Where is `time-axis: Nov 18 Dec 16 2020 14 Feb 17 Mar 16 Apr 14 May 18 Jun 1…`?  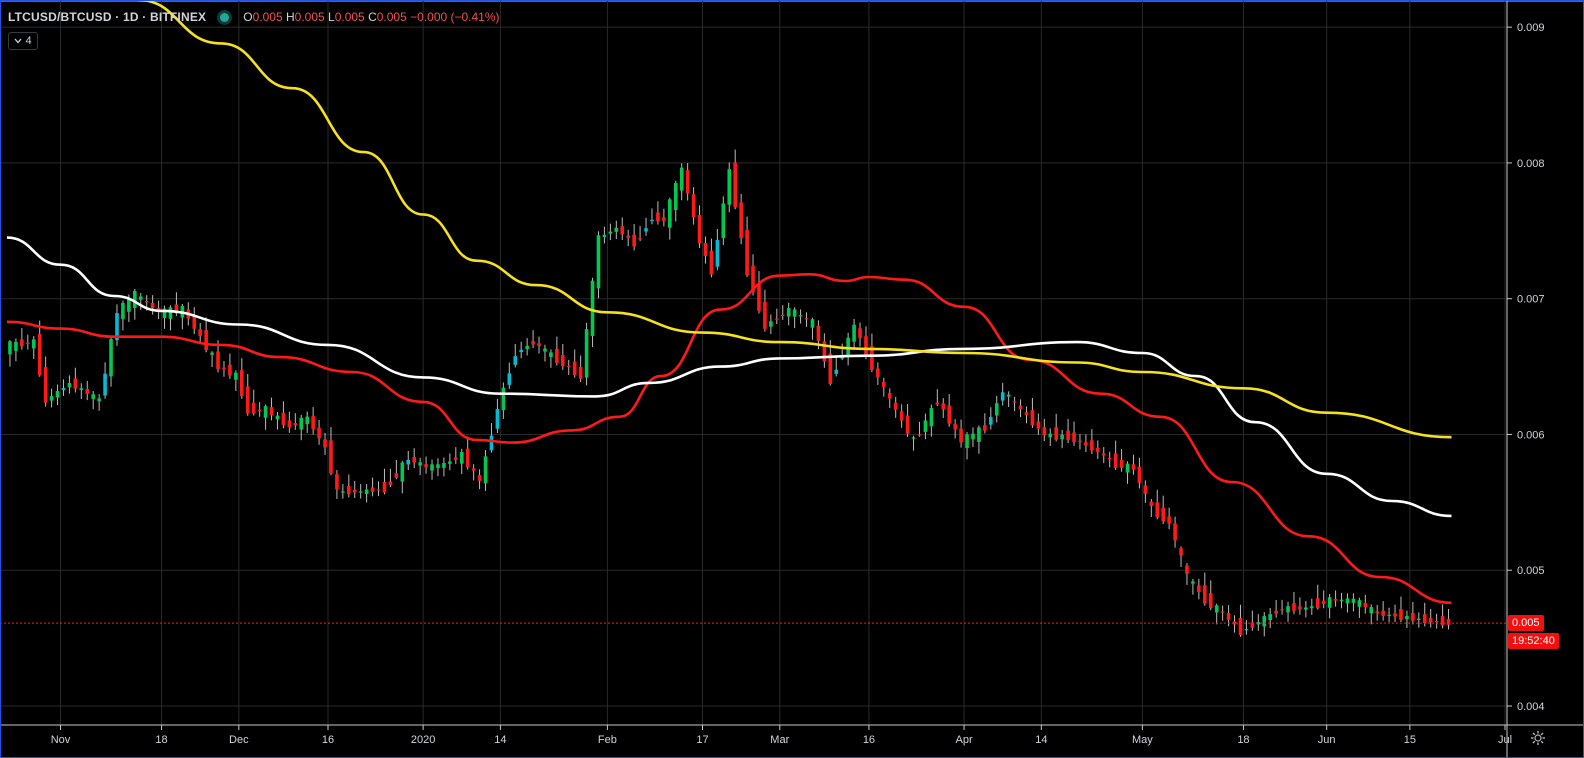
time-axis: Nov 18 Dec 16 2020 14 Feb 17 Mar 16 Apr 14 May 18 Jun 1… is located at coordinates (781, 735).